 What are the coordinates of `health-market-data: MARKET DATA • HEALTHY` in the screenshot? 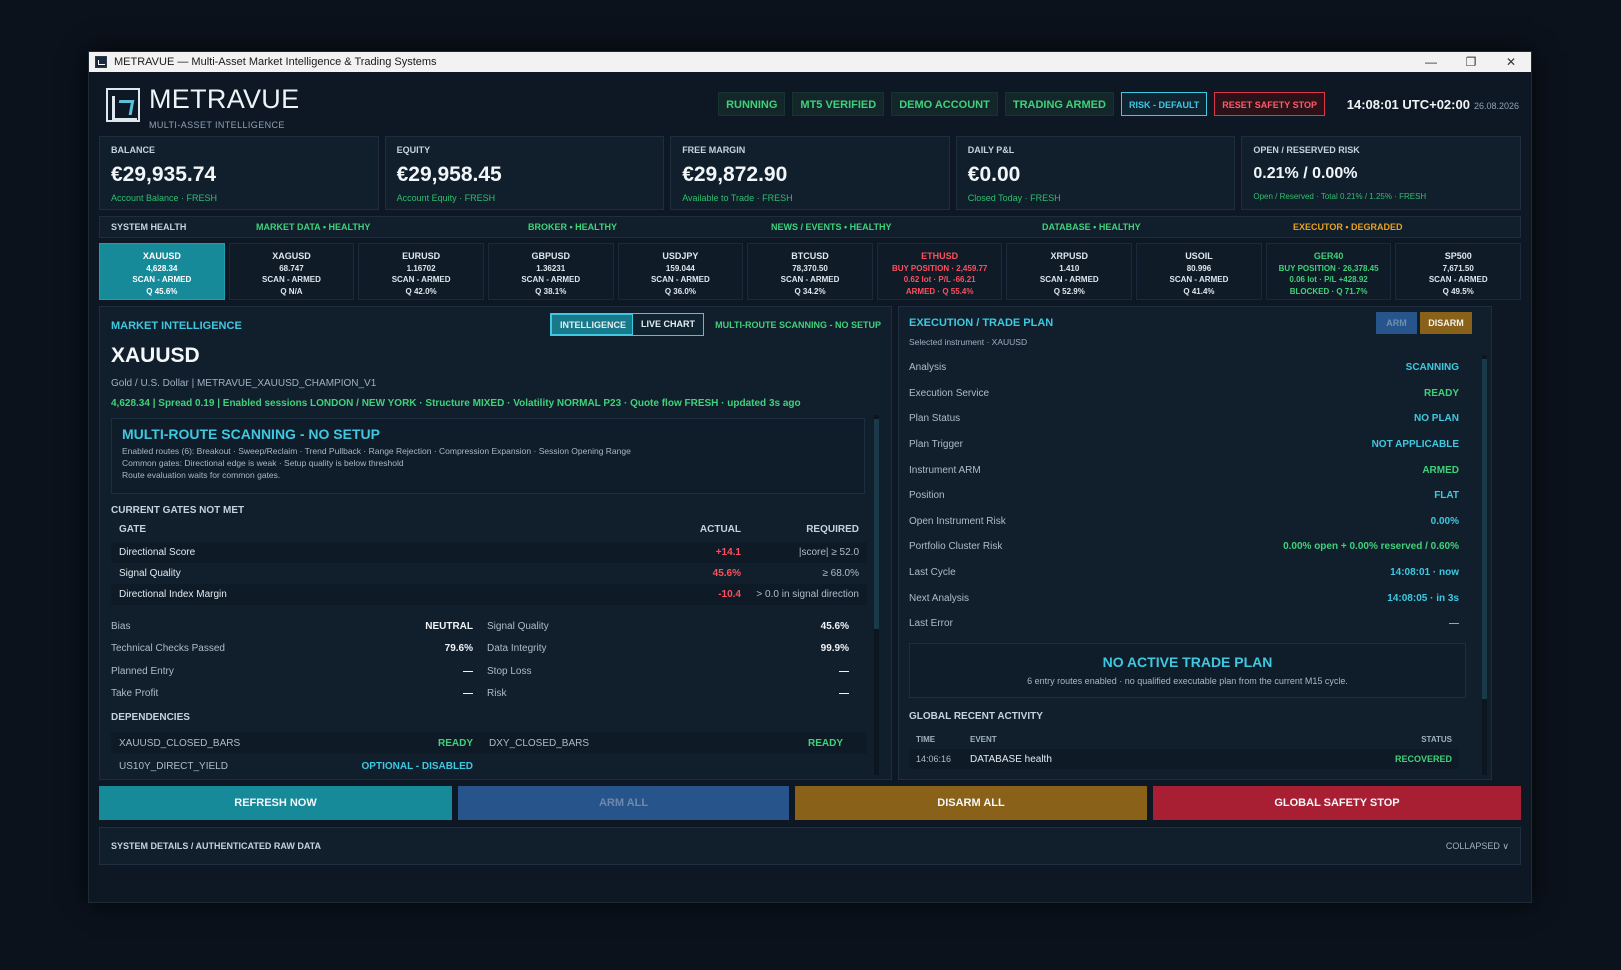 It's located at (313, 227).